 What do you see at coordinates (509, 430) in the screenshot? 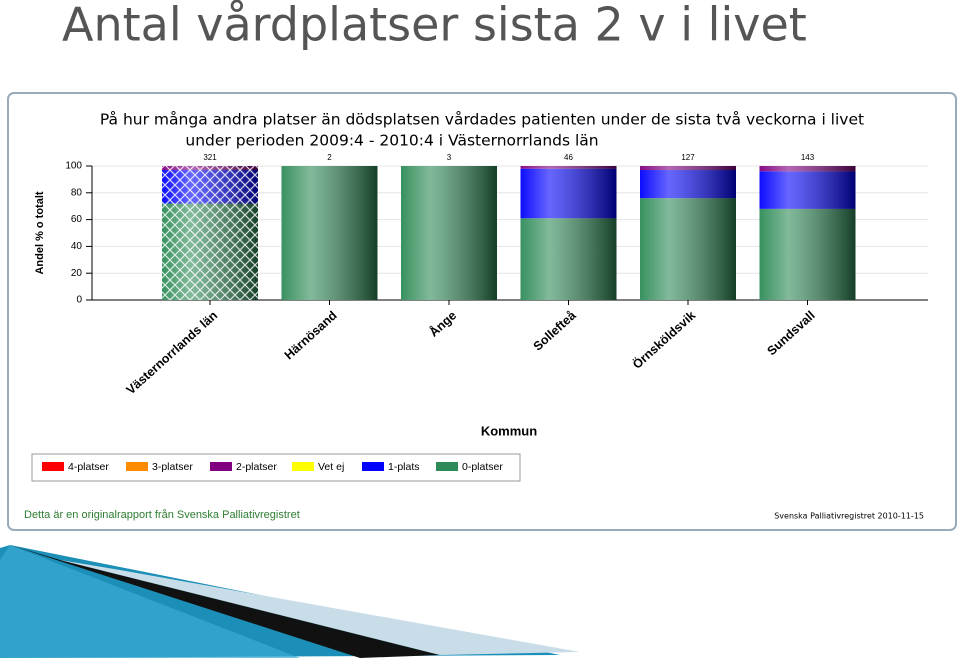
I see `x-axis-label: Kommun` at bounding box center [509, 430].